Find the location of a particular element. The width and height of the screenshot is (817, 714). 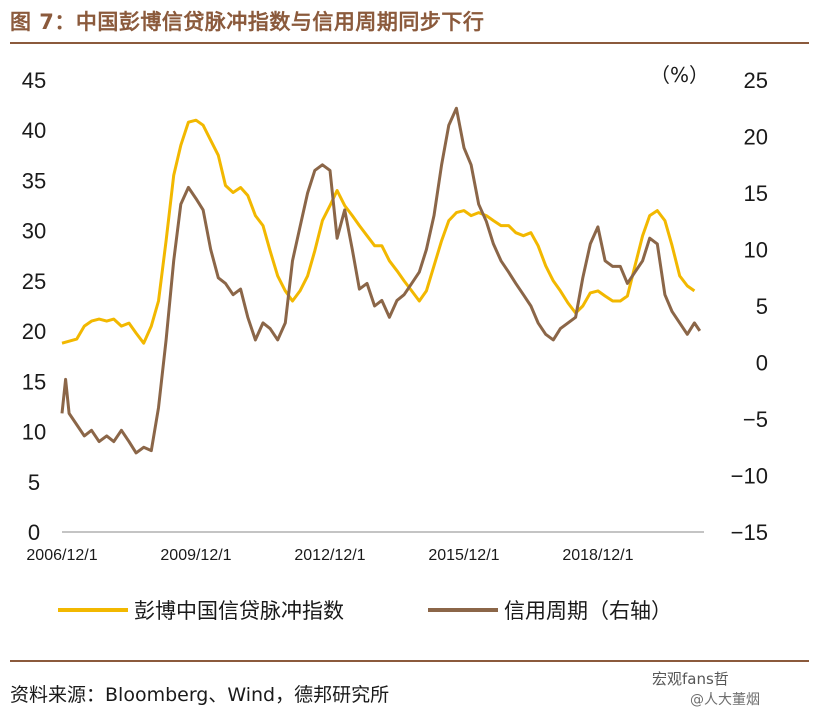

legend-label-impulse: 彭博中国信贷脉冲指数 is located at coordinates (239, 611).